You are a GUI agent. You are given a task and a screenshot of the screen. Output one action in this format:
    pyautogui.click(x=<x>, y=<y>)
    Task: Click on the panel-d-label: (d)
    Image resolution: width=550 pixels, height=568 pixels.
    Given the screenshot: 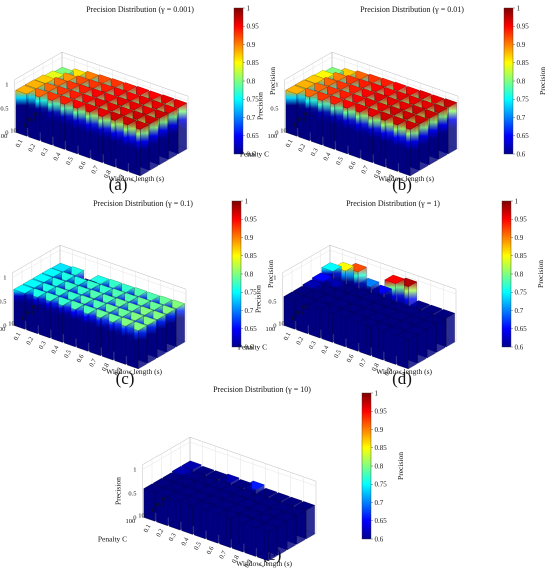 What is the action you would take?
    pyautogui.click(x=402, y=378)
    